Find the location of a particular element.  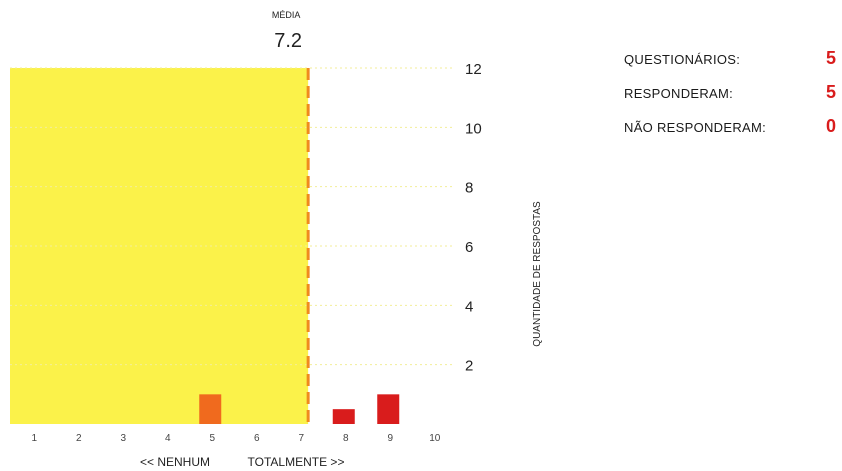

stat-value: 0 is located at coordinates (830, 126).